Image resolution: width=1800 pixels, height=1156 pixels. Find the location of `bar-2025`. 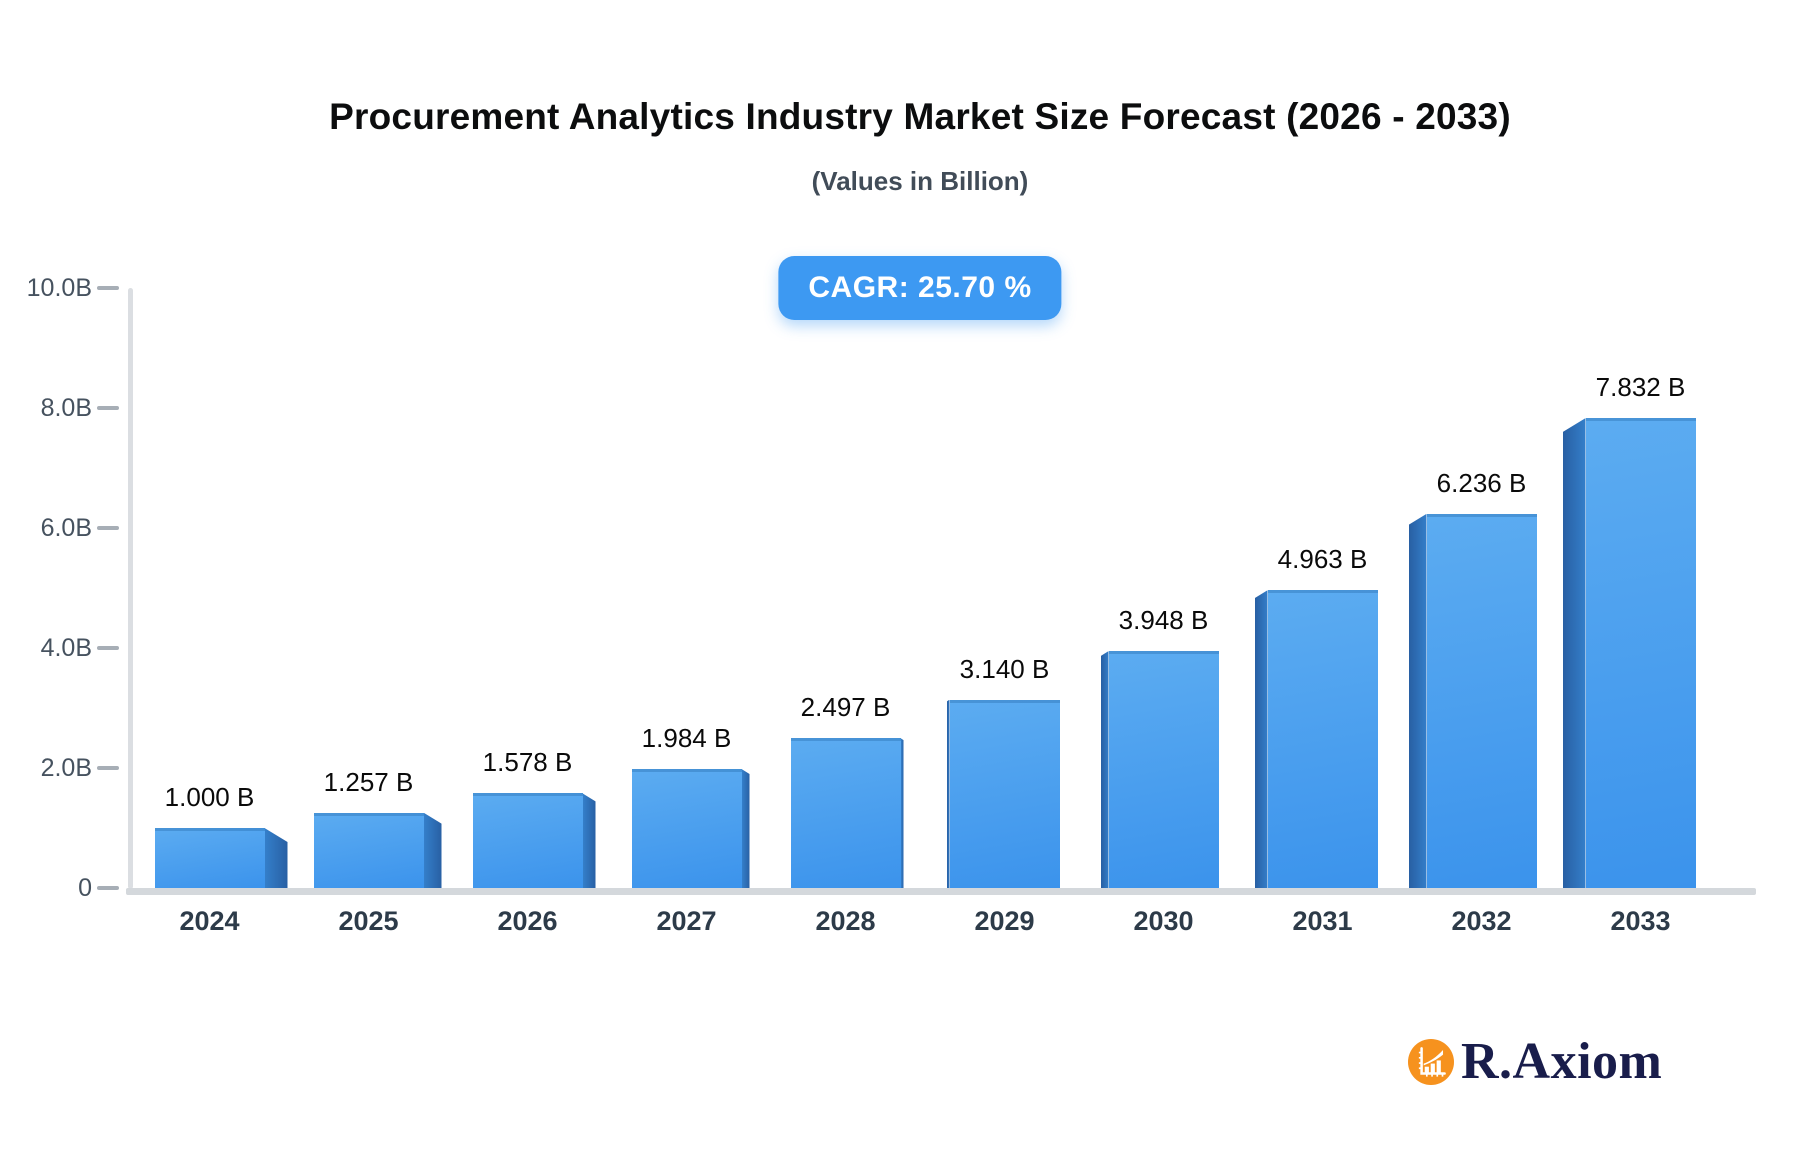

bar-2025 is located at coordinates (368, 850).